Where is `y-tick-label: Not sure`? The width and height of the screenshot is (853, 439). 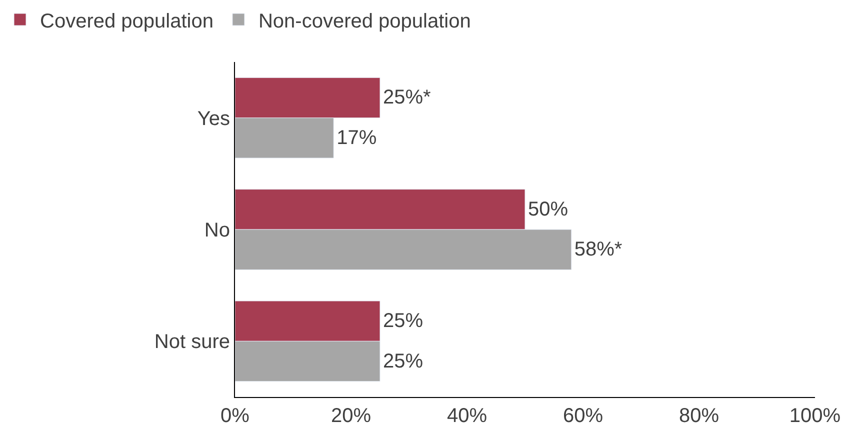 y-tick-label: Not sure is located at coordinates (192, 342).